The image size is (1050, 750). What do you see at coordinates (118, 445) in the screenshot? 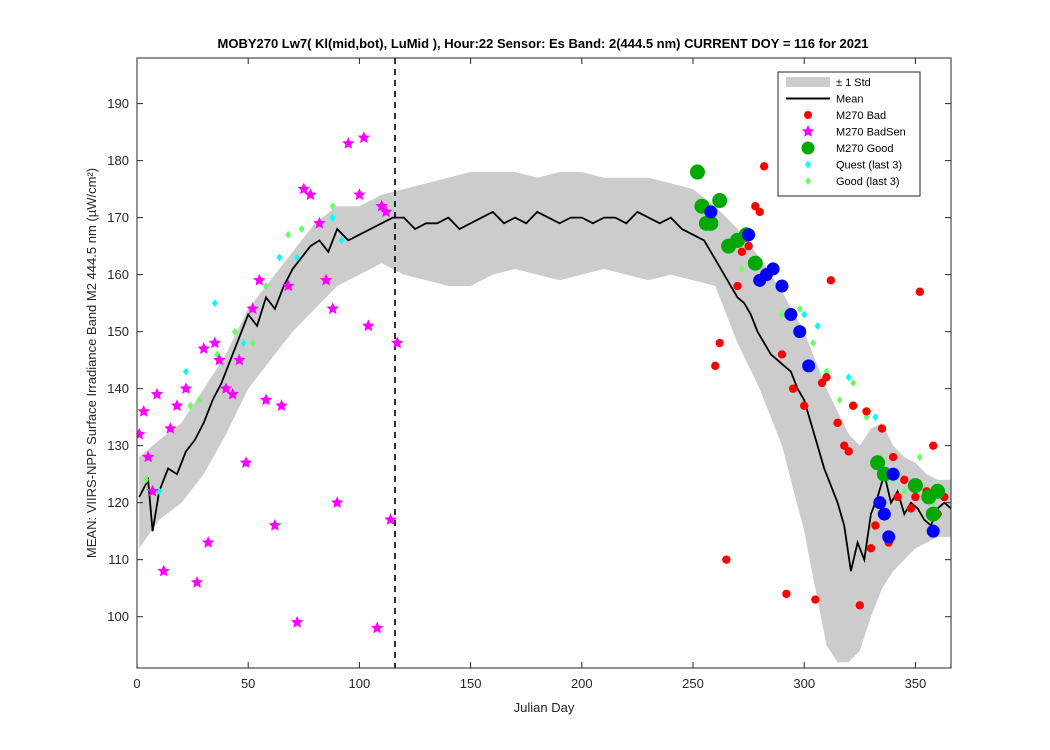
I see `y-tick-label: 130` at bounding box center [118, 445].